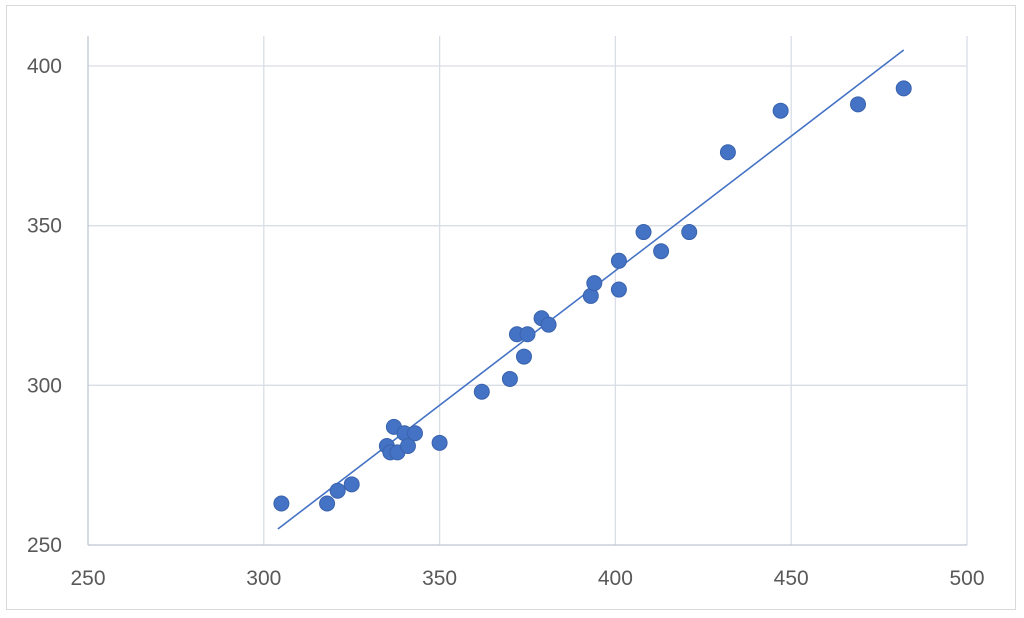  Describe the element at coordinates (966, 578) in the screenshot. I see `x-tick-label: 500` at that location.